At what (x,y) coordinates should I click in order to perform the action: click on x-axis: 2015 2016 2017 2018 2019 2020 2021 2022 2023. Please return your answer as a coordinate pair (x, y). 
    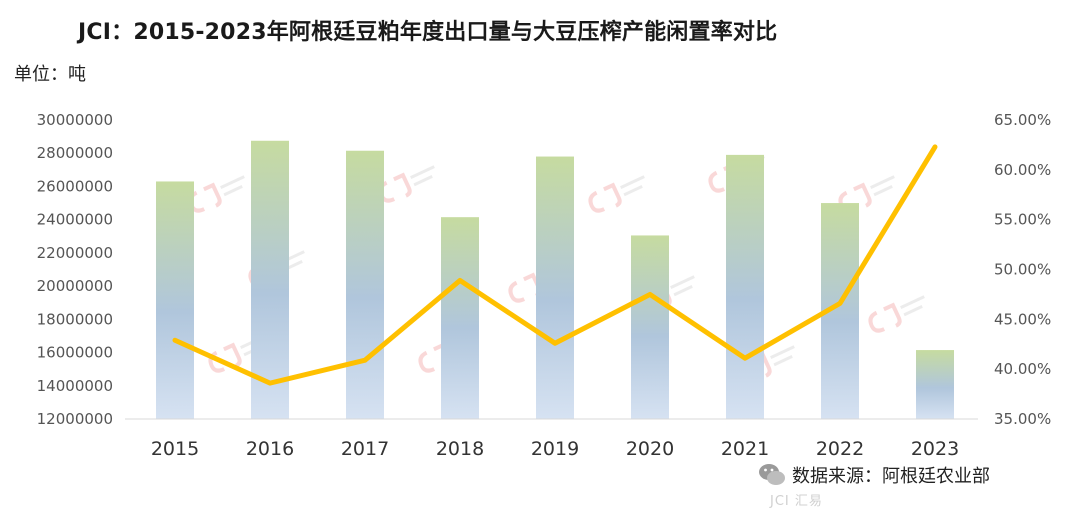
    Looking at the image, I should click on (555, 449).